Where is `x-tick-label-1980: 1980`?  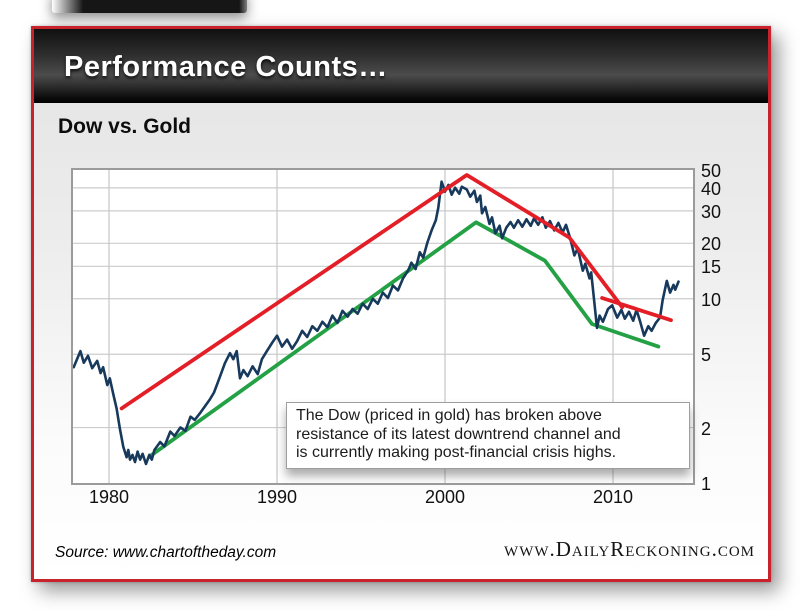 x-tick-label-1980: 1980 is located at coordinates (109, 497).